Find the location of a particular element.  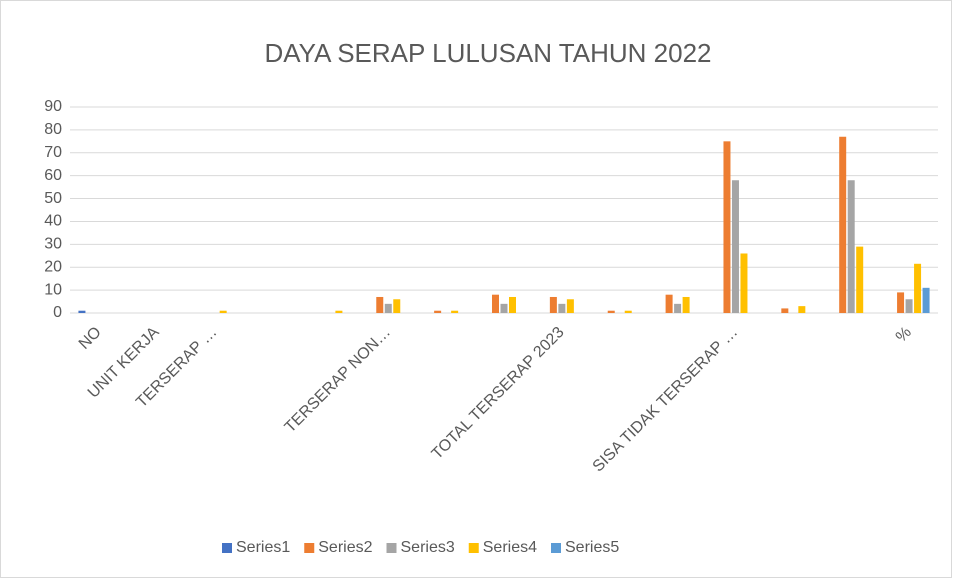

legend-label: Series3 is located at coordinates (428, 547).